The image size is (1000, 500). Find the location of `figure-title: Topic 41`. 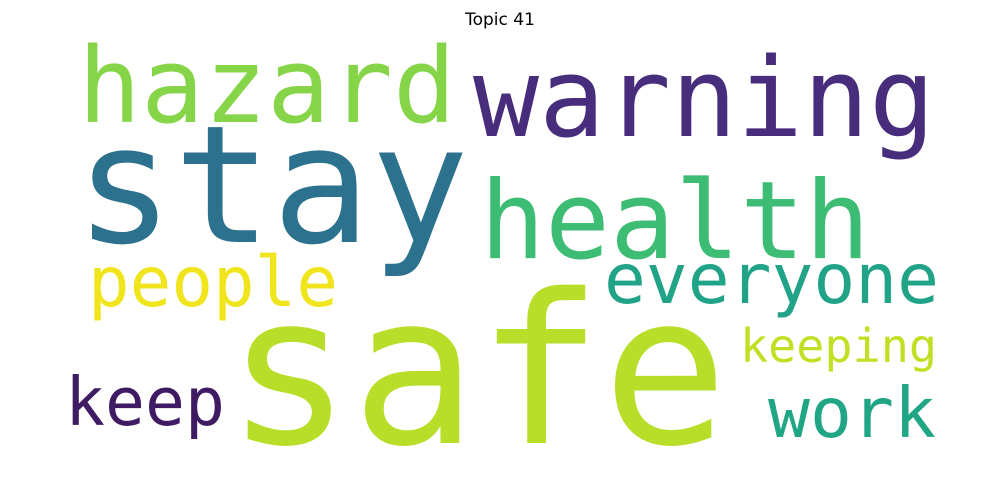

figure-title: Topic 41 is located at coordinates (500, 20).